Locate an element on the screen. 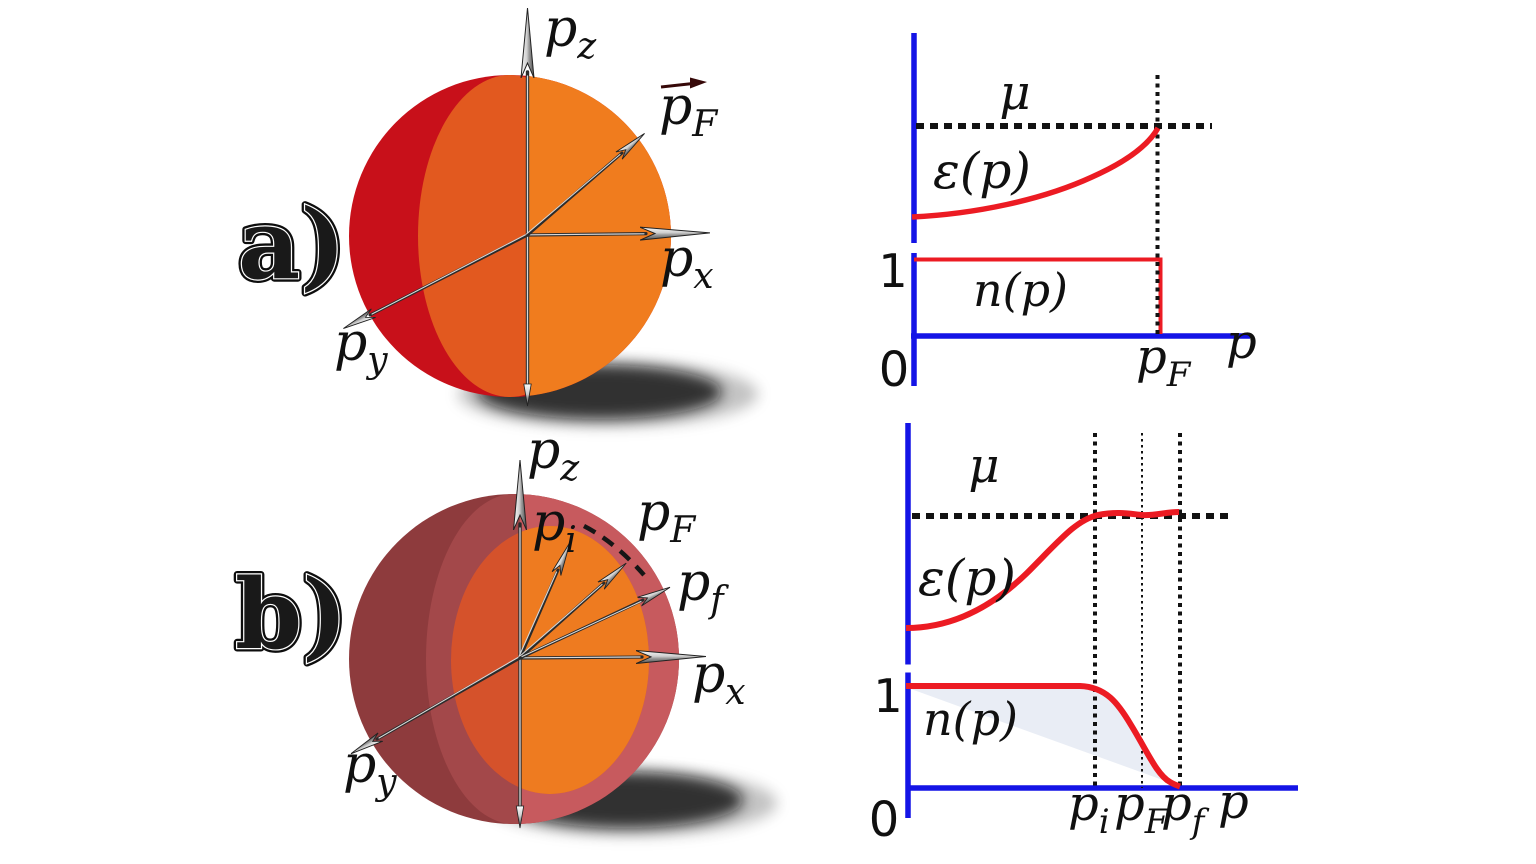  px-b-base: p is located at coordinates (708, 675).